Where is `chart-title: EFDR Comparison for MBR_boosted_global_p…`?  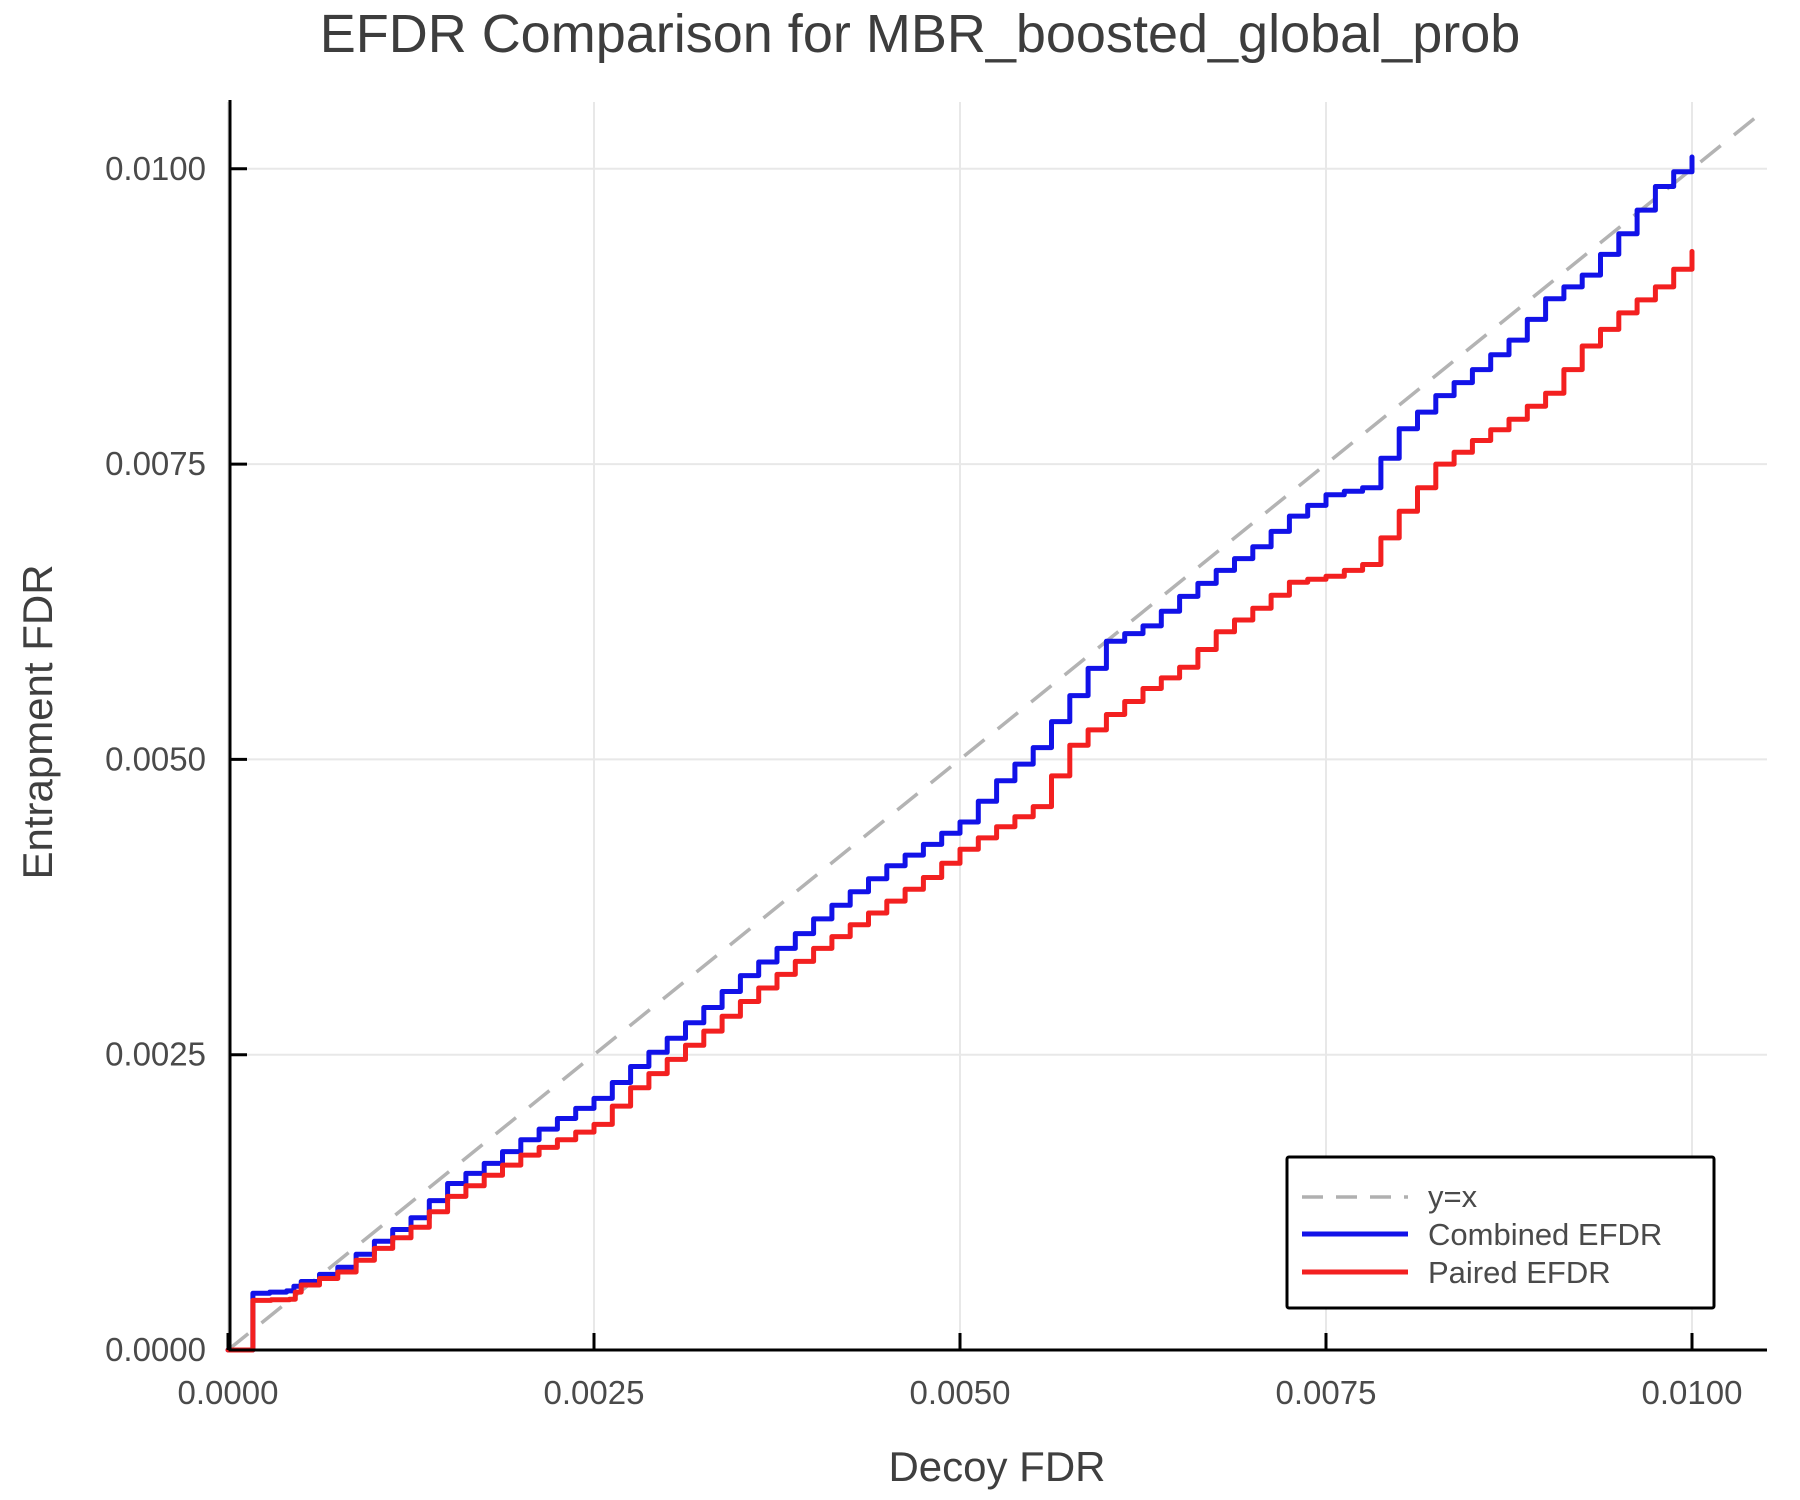
chart-title: EFDR Comparison for MBR_boosted_global_p… is located at coordinates (920, 34).